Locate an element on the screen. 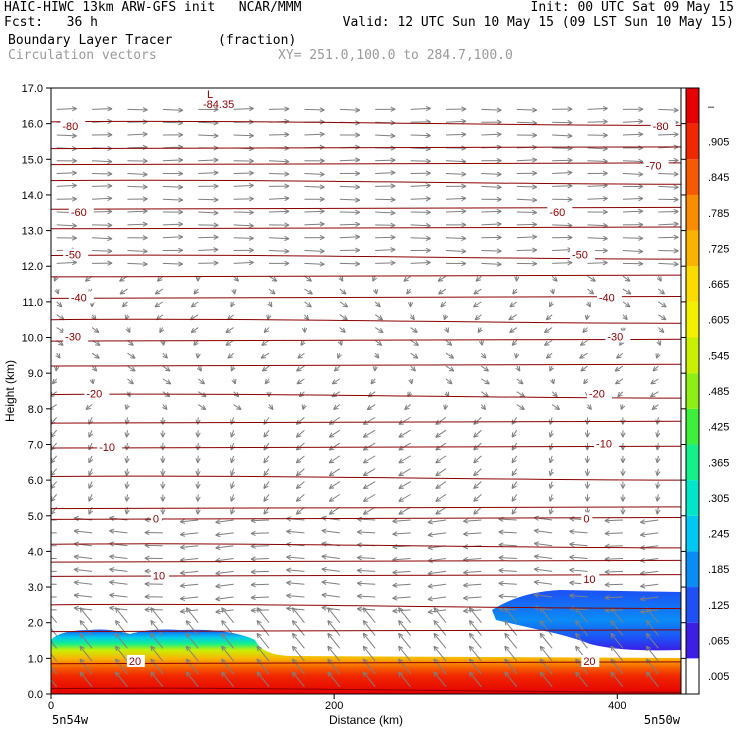  colorbar-label: .845 is located at coordinates (718, 178).